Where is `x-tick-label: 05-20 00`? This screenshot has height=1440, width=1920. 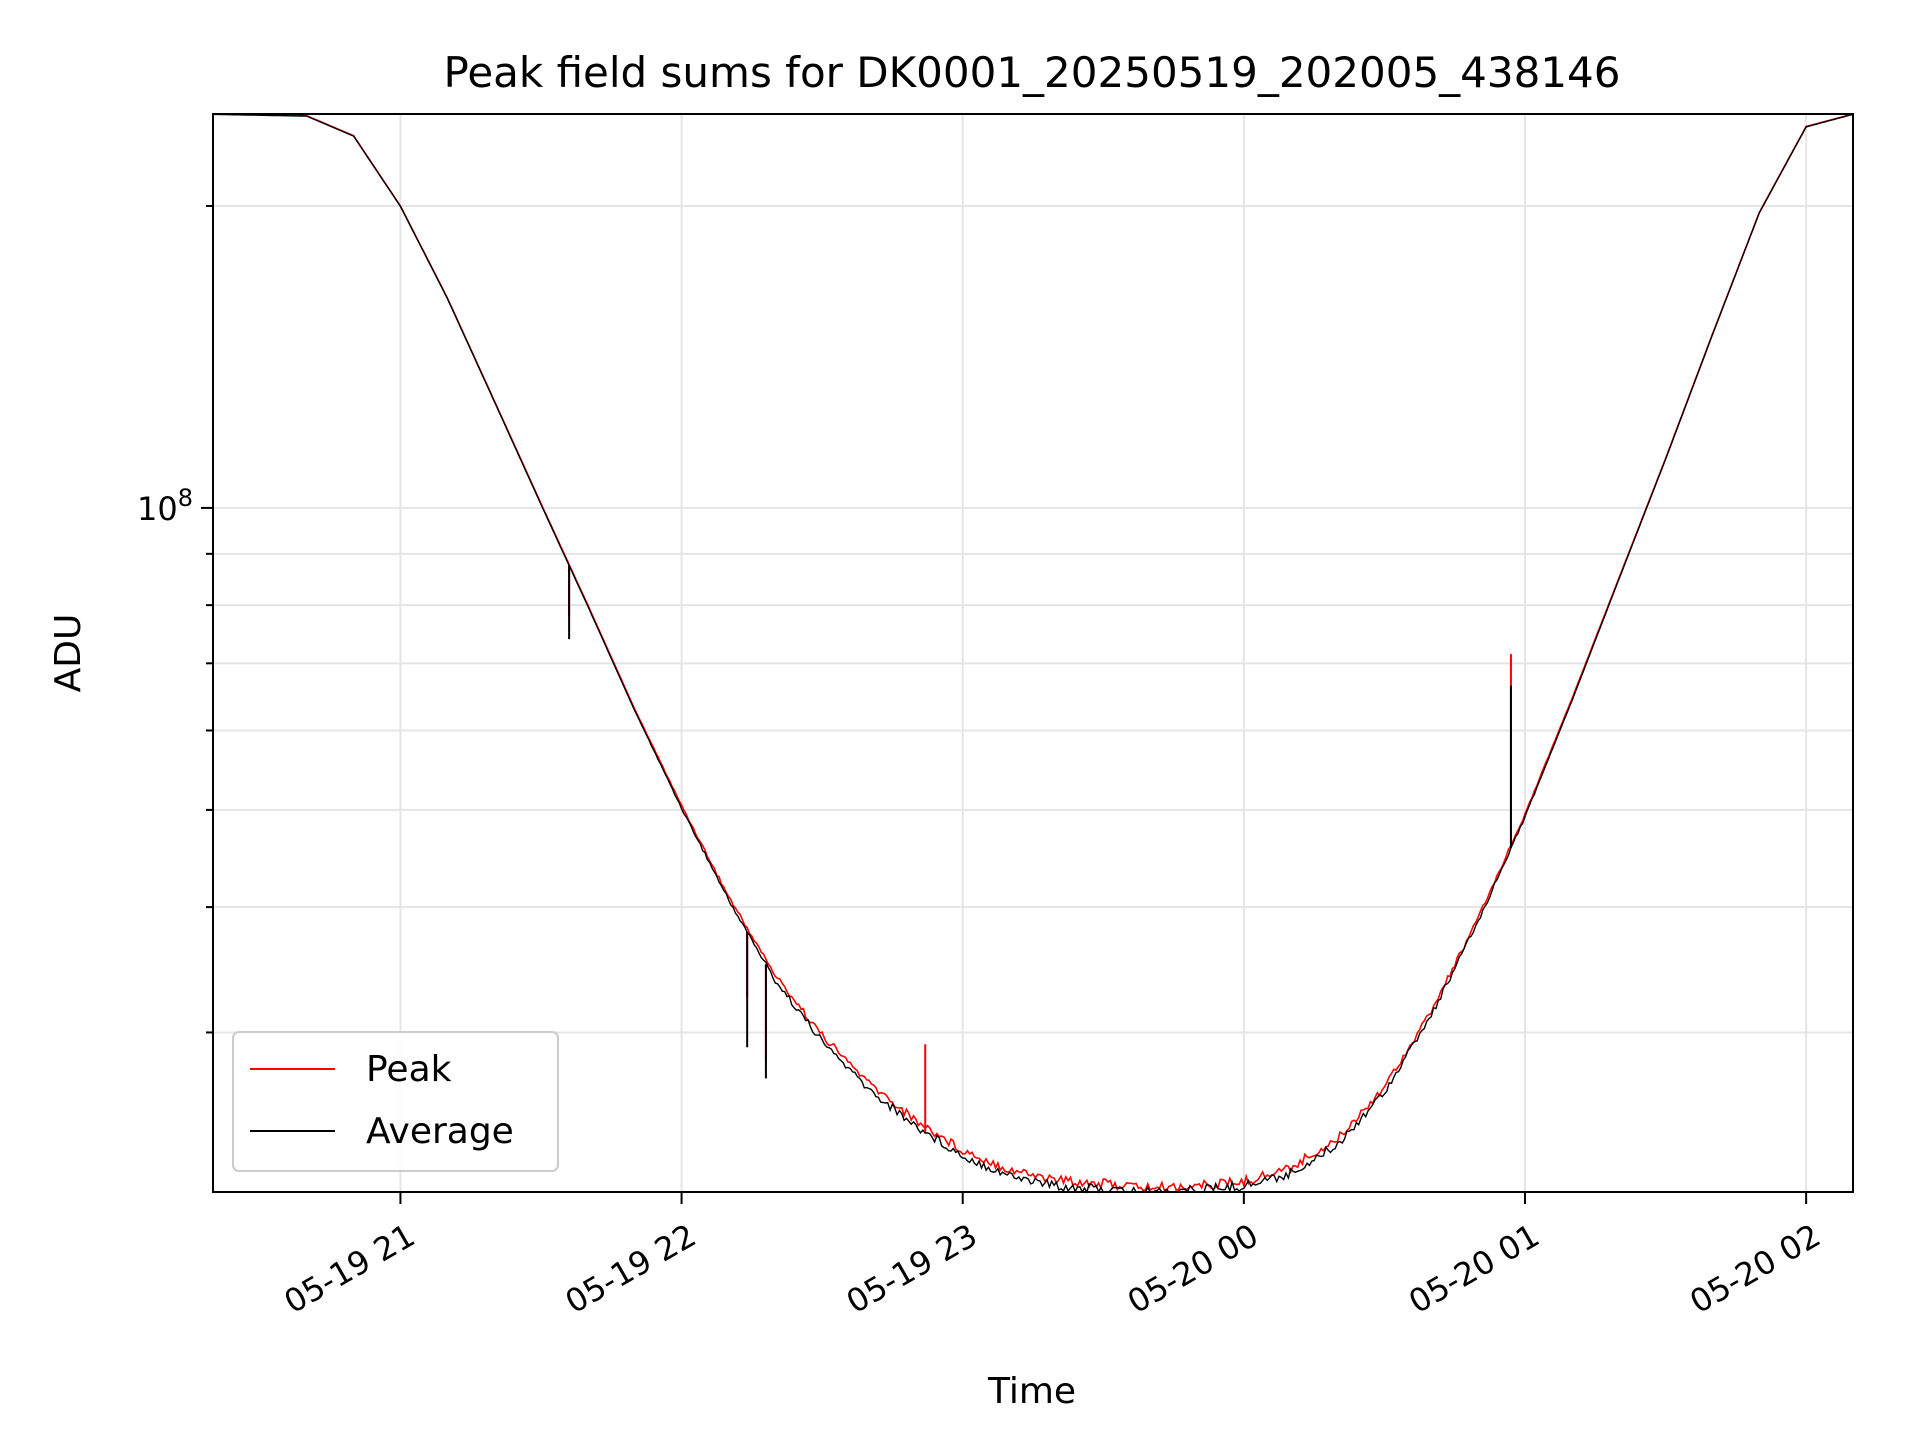 x-tick-label: 05-20 00 is located at coordinates (1193, 1268).